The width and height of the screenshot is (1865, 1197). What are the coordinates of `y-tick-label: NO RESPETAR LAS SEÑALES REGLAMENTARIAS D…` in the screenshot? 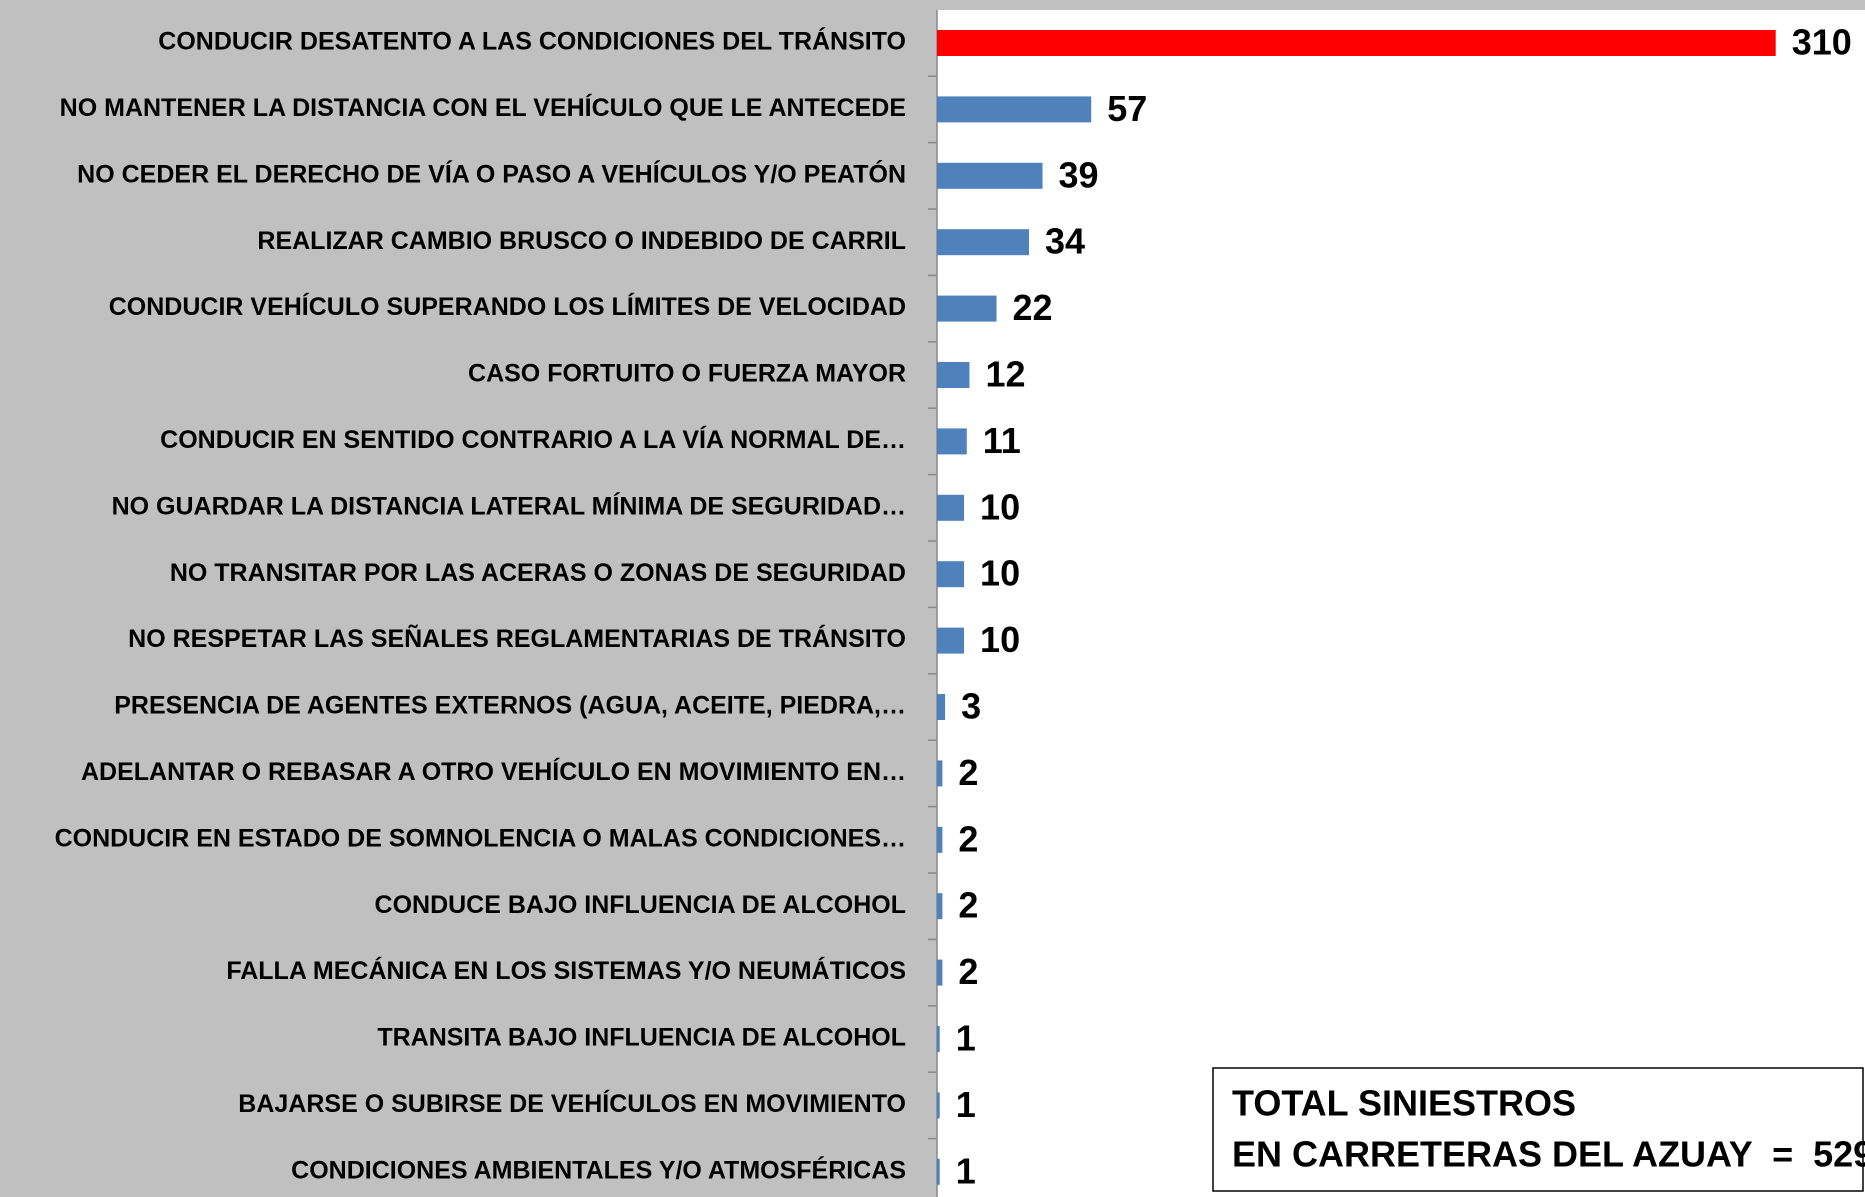 It's located at (517, 638).